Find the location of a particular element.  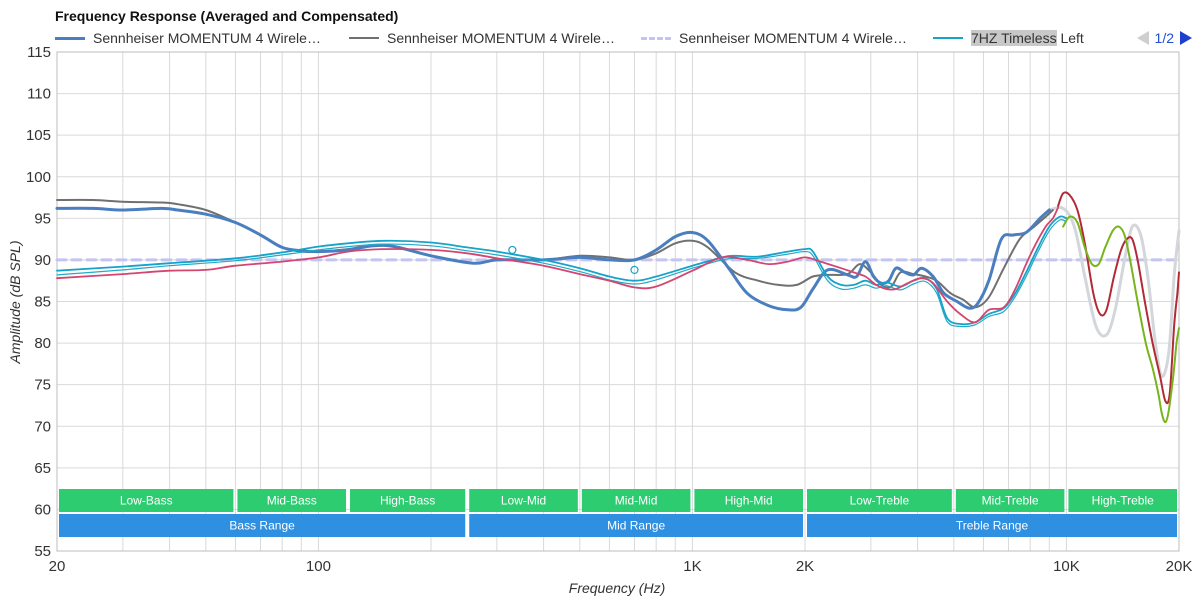

legend-pager: 1/2 is located at coordinates (1164, 38).